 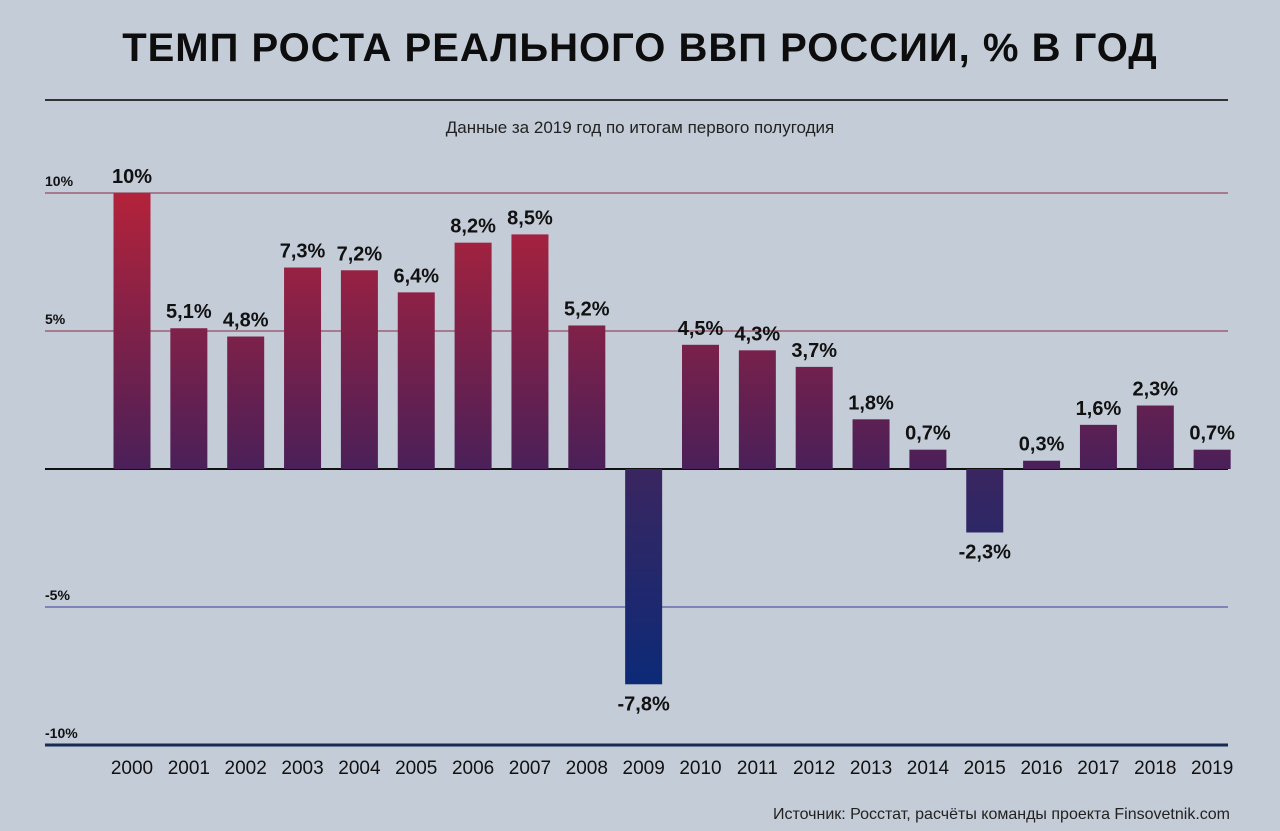 I want to click on data-label: 5,2%, so click(x=587, y=309).